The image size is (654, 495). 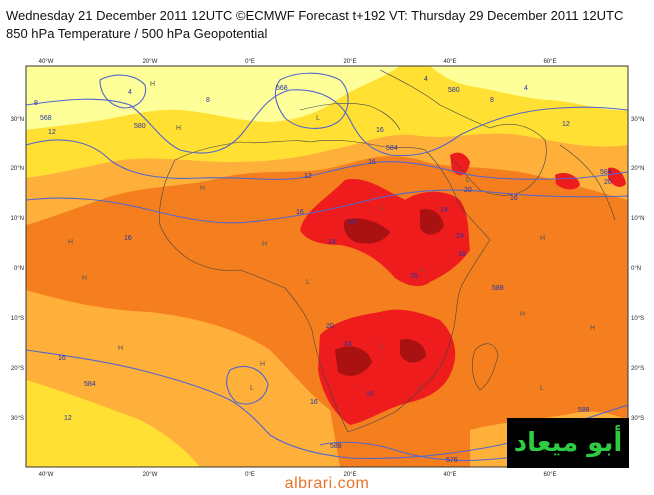 I want to click on lat-tick-left: 10°N, so click(x=17, y=219).